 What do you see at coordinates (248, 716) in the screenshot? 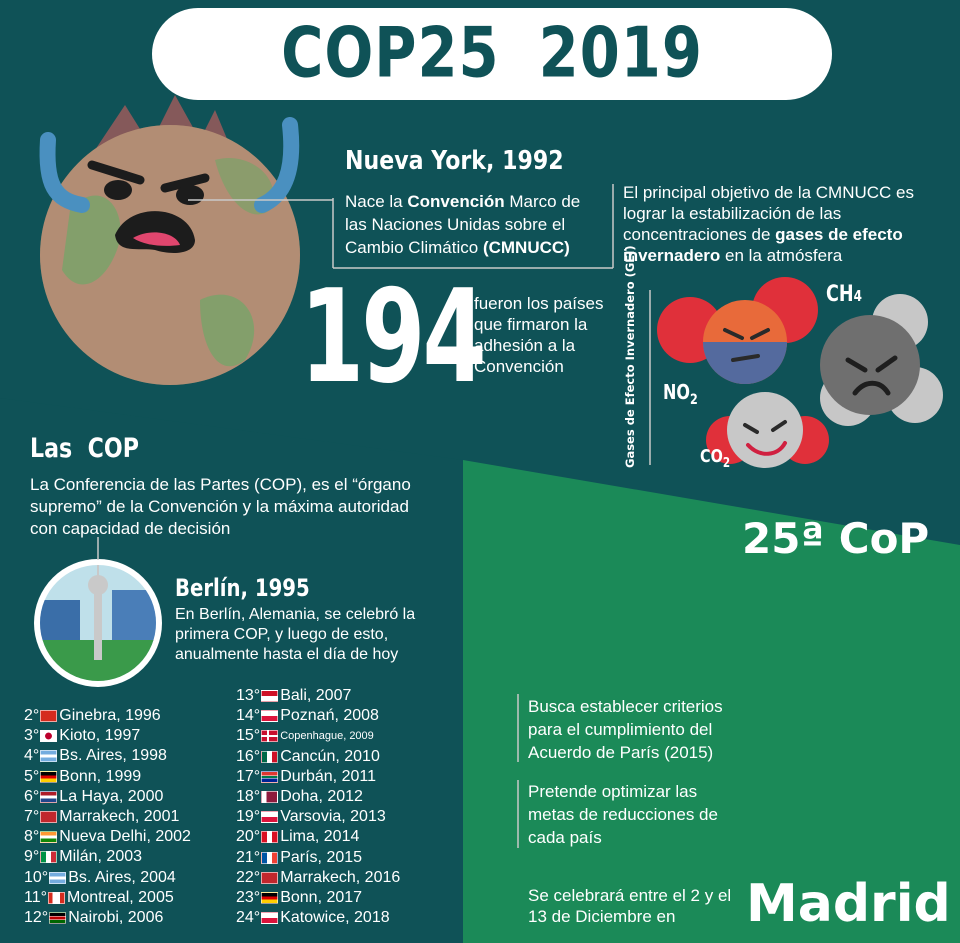
I see `cop-number: 14°` at bounding box center [248, 716].